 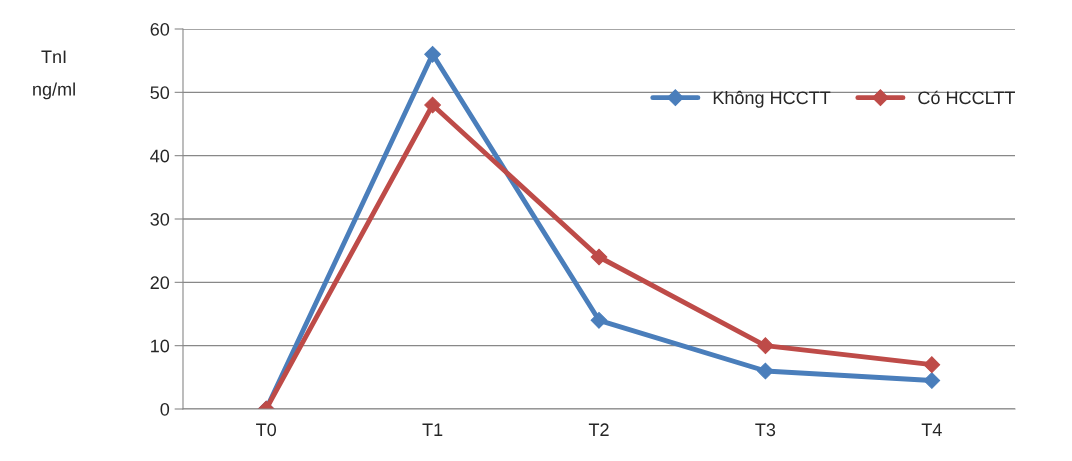 What do you see at coordinates (160, 29) in the screenshot?
I see `y-tick-label: 60` at bounding box center [160, 29].